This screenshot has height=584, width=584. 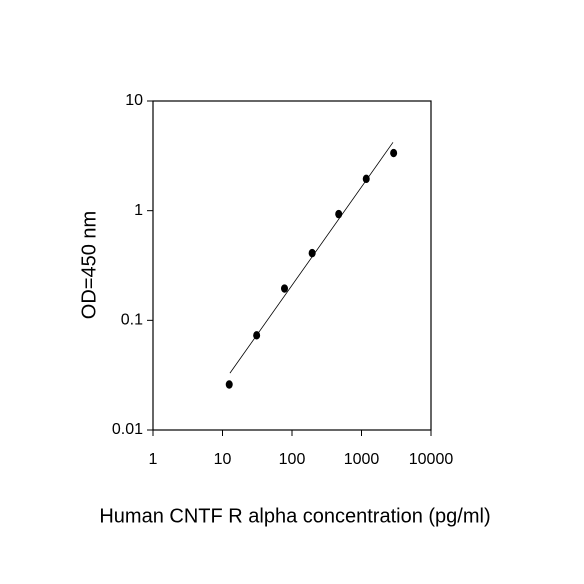 What do you see at coordinates (127, 429) in the screenshot?
I see `y-tick-label: 0.01` at bounding box center [127, 429].